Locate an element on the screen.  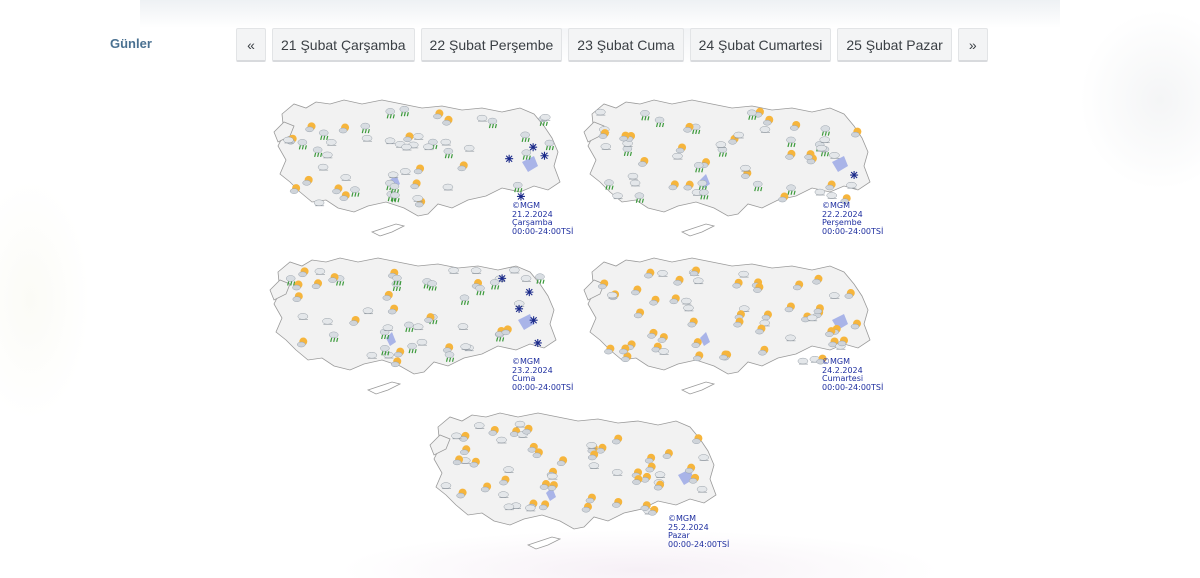
next-day-button: » is located at coordinates (972, 45).